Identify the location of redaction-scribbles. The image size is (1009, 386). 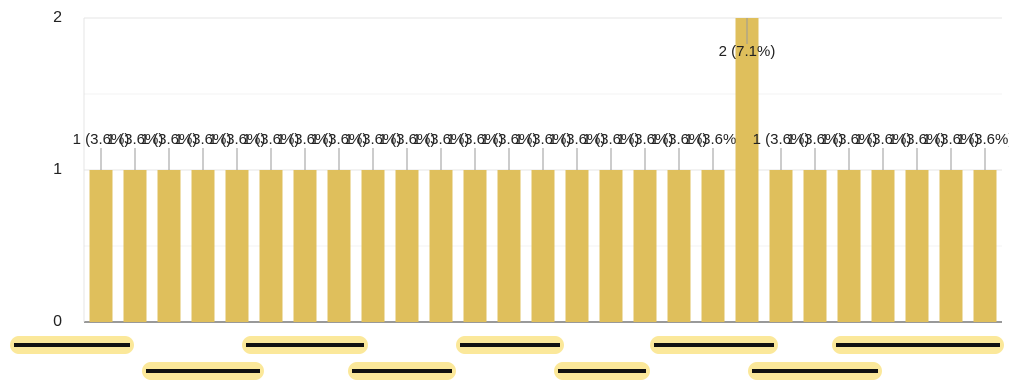
(507, 358).